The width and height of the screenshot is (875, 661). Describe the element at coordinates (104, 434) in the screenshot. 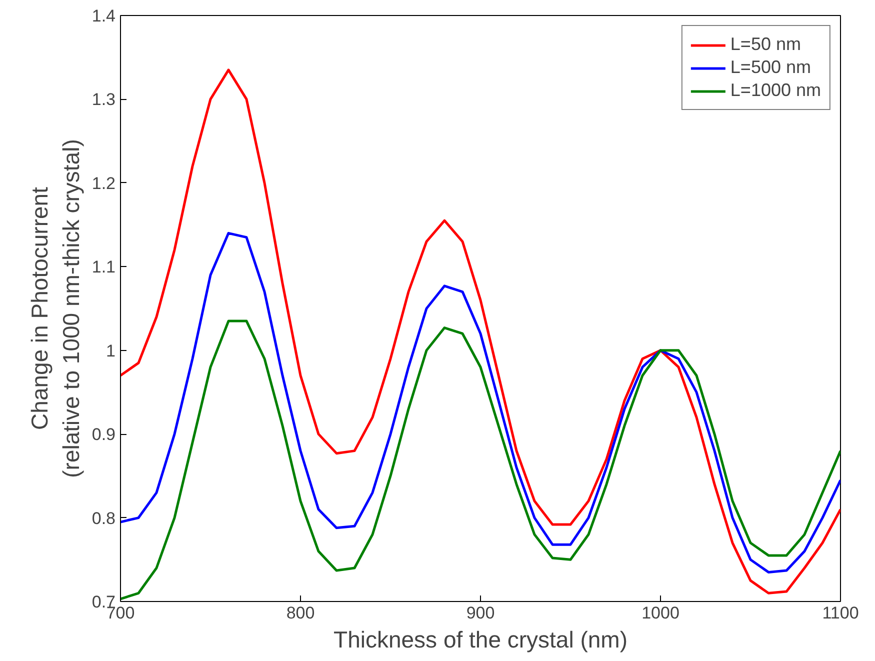

I see `y-tick-label: 0.9` at that location.